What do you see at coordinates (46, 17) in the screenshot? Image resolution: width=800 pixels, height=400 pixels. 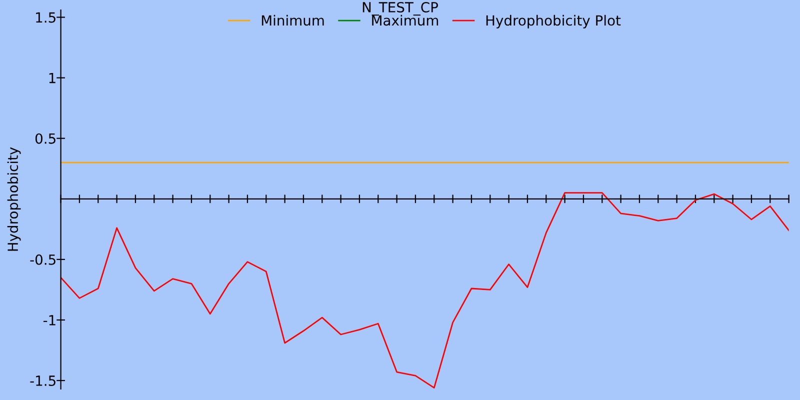 I see `y-tick-label: 1.5` at bounding box center [46, 17].